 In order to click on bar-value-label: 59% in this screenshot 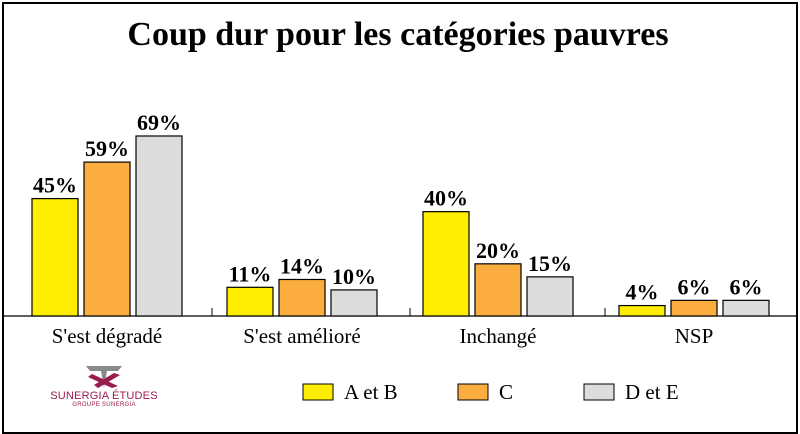, I will do `click(107, 148)`.